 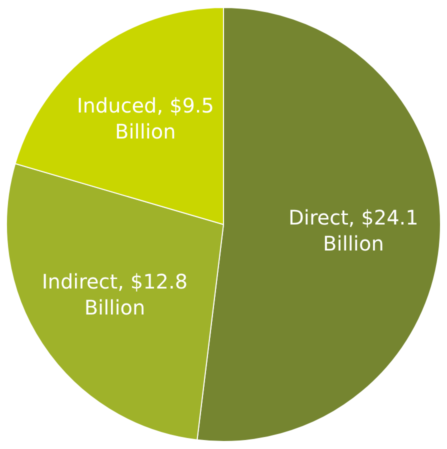 What do you see at coordinates (353, 231) in the screenshot?
I see `slice-label: Direct, $24.1 Billion` at bounding box center [353, 231].